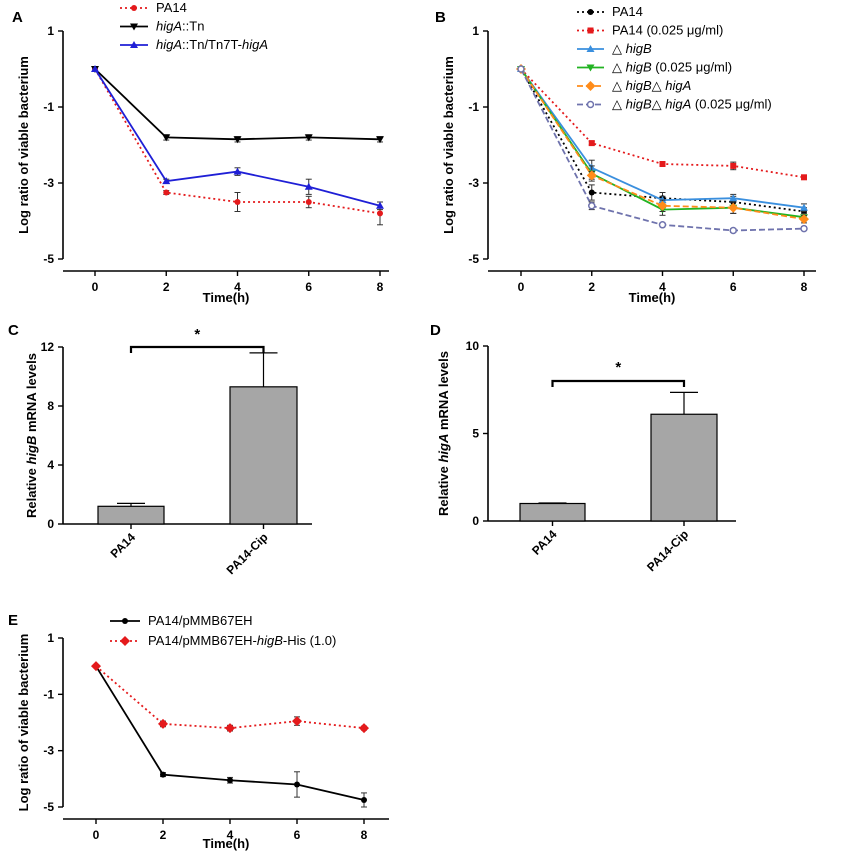  Describe the element at coordinates (171, 7) in the screenshot. I see `legend-label: PA14` at that location.